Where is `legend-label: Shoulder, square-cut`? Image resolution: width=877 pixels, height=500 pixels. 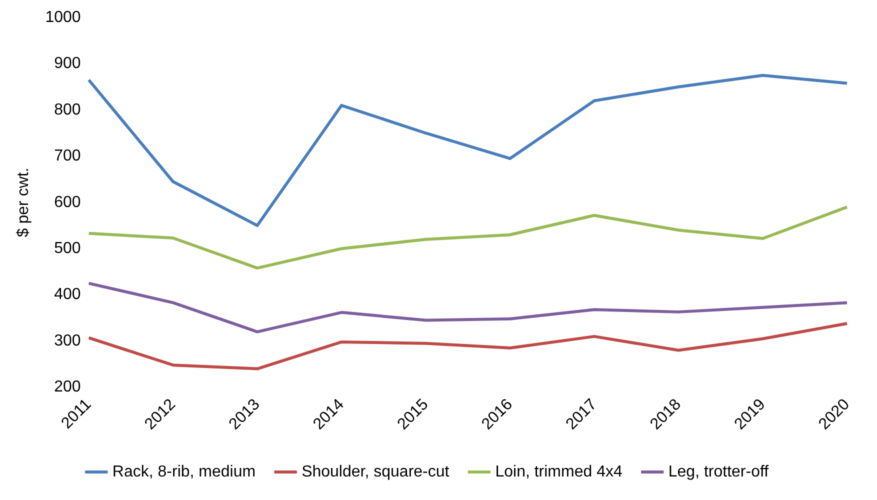 legend-label: Shoulder, square-cut is located at coordinates (376, 471).